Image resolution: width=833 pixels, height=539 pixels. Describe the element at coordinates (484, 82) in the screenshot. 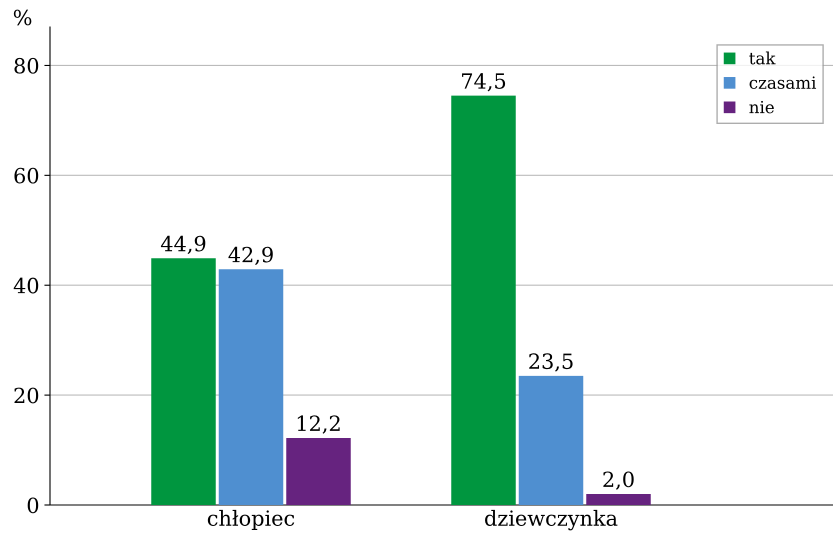

I see `data-label: 74,5` at that location.